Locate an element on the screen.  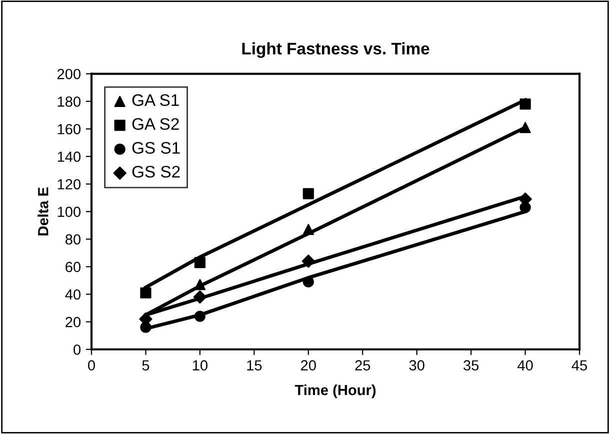
legend-label: GS S1 is located at coordinates (156, 148).